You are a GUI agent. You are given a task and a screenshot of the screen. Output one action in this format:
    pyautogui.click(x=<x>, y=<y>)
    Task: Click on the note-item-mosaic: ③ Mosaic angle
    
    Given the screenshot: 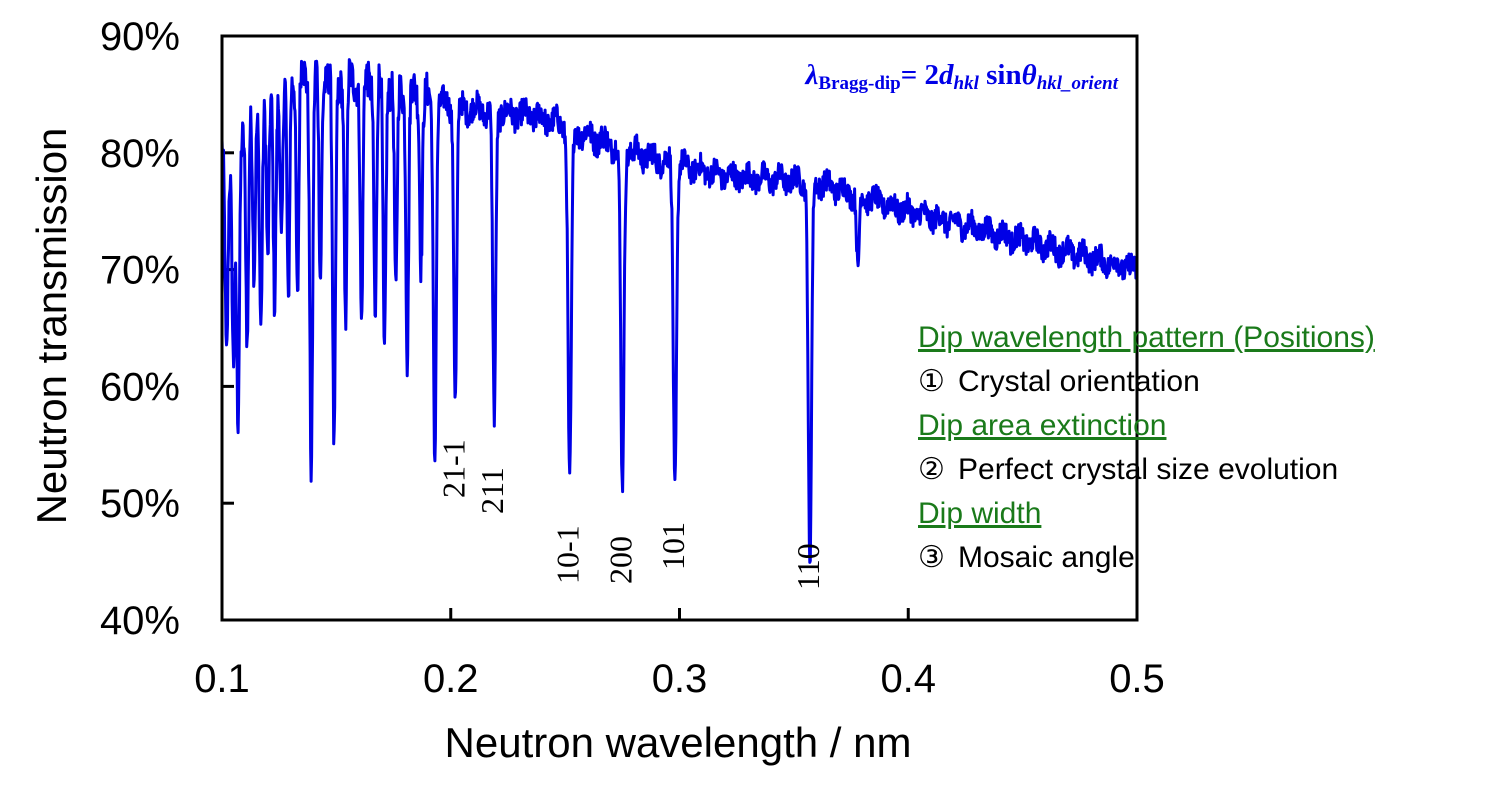 What is the action you would take?
    pyautogui.click(x=1146, y=558)
    